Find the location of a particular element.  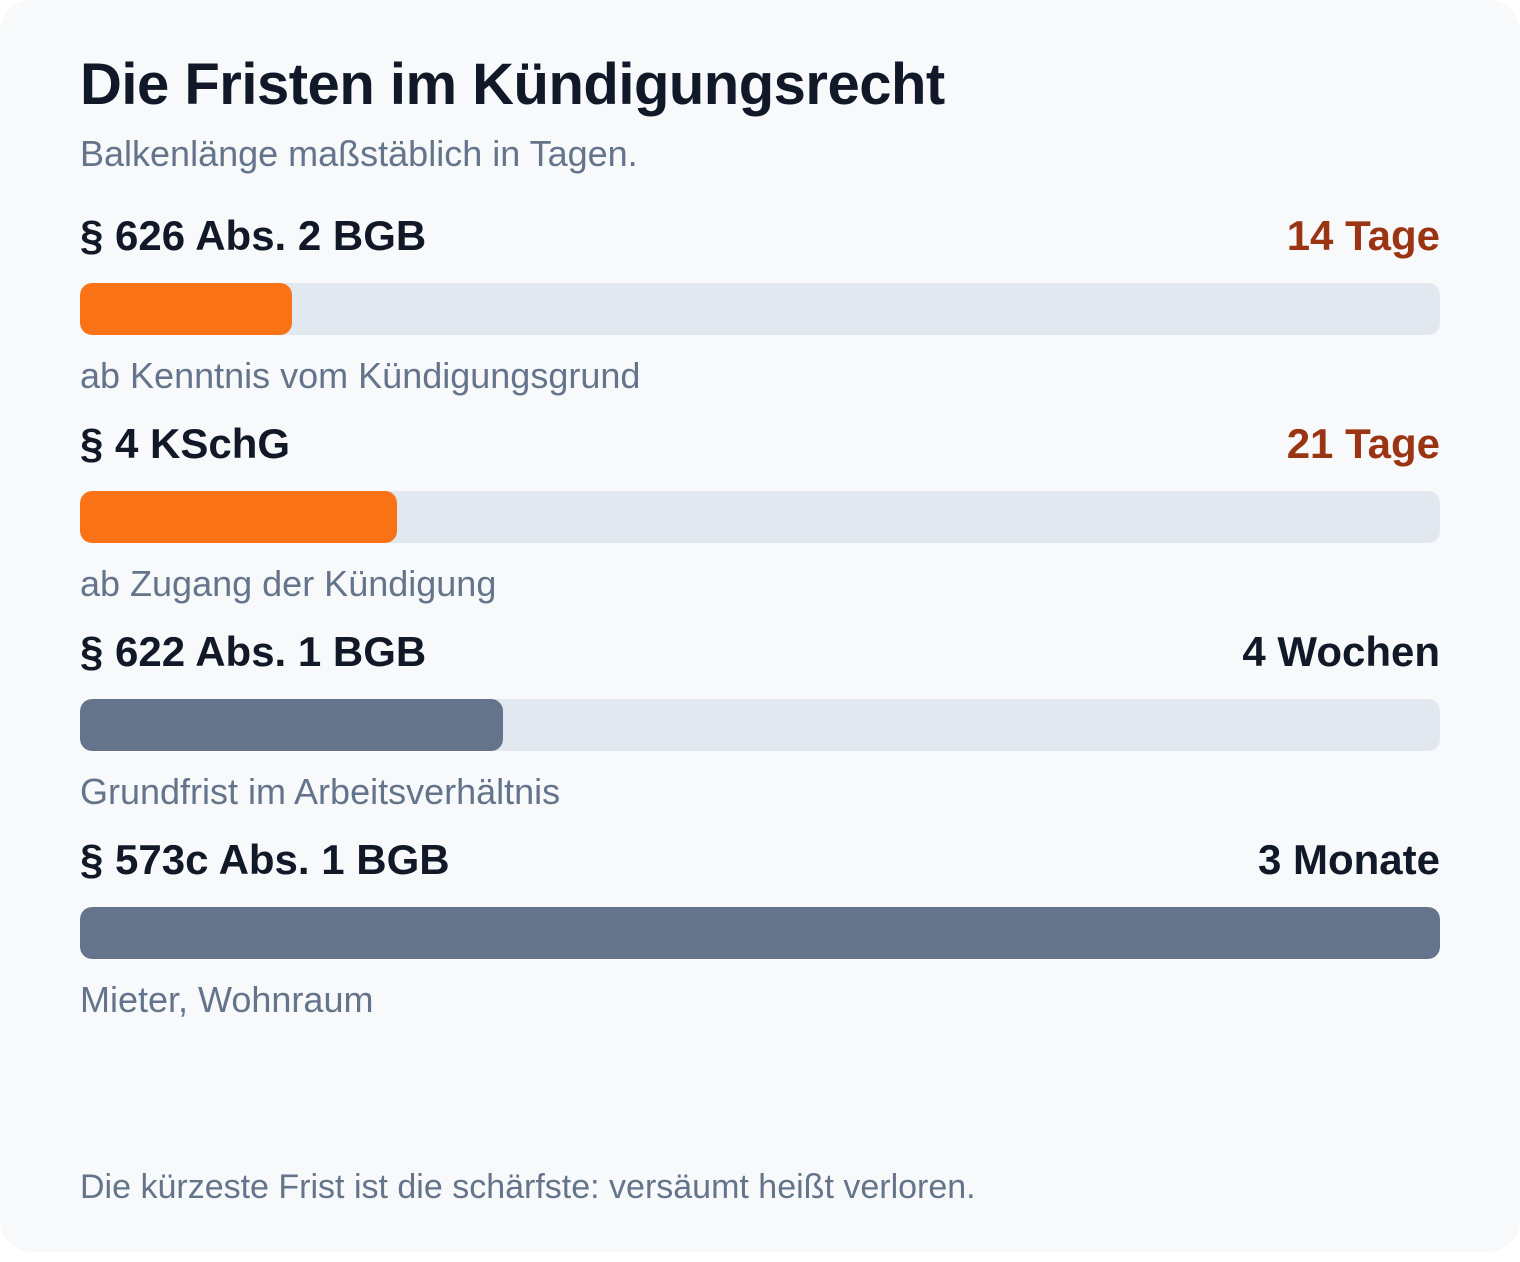

category-label: § 4 KSchG is located at coordinates (185, 443).